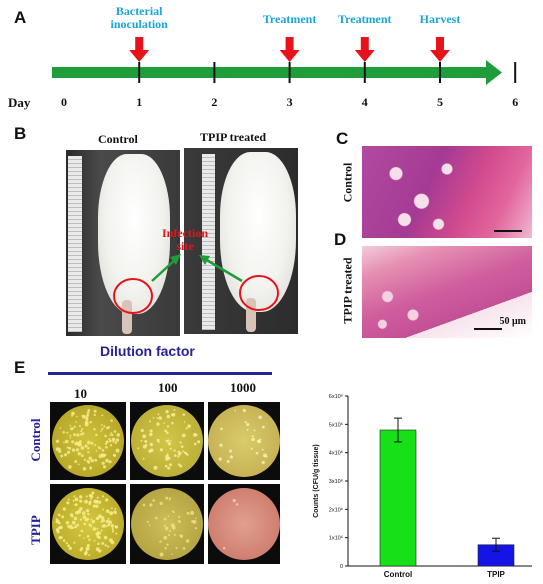 The image size is (543, 584). I want to click on timeline-tick-label: 1, so click(139, 102).